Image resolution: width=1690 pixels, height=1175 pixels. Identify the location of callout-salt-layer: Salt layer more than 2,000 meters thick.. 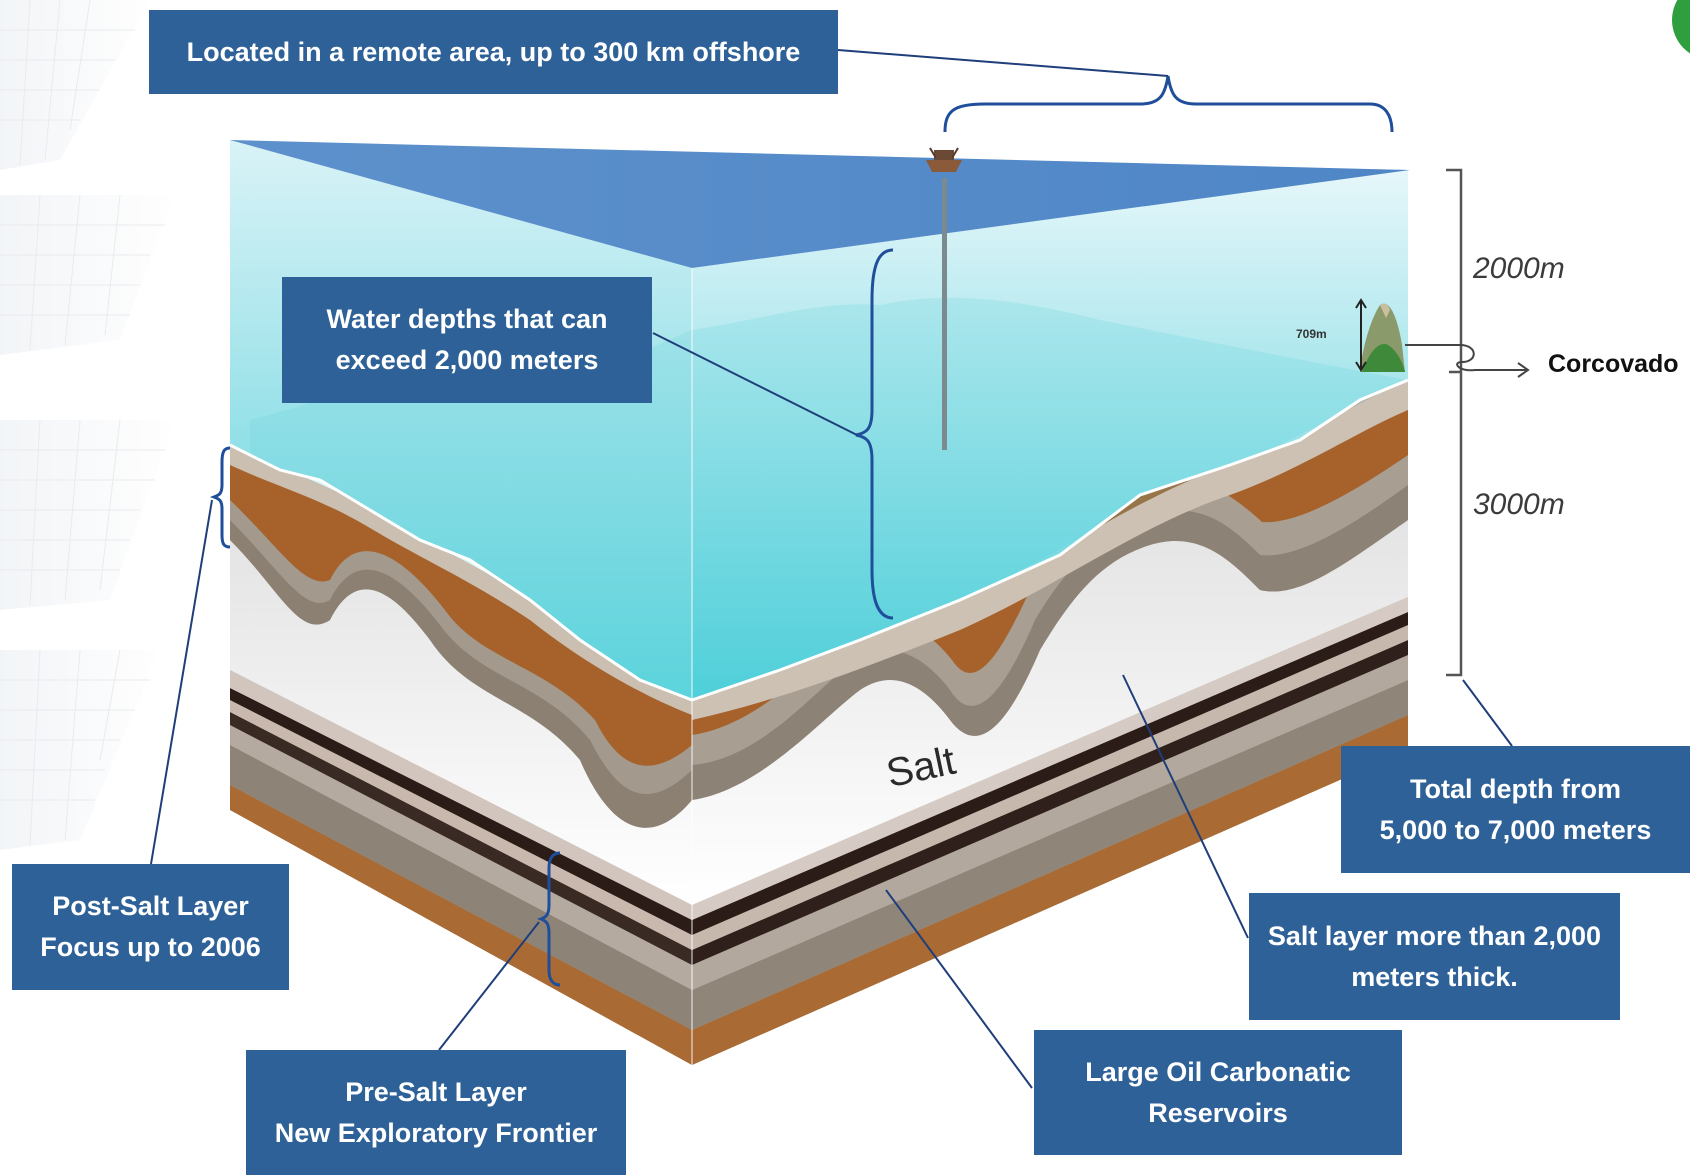
(1434, 956).